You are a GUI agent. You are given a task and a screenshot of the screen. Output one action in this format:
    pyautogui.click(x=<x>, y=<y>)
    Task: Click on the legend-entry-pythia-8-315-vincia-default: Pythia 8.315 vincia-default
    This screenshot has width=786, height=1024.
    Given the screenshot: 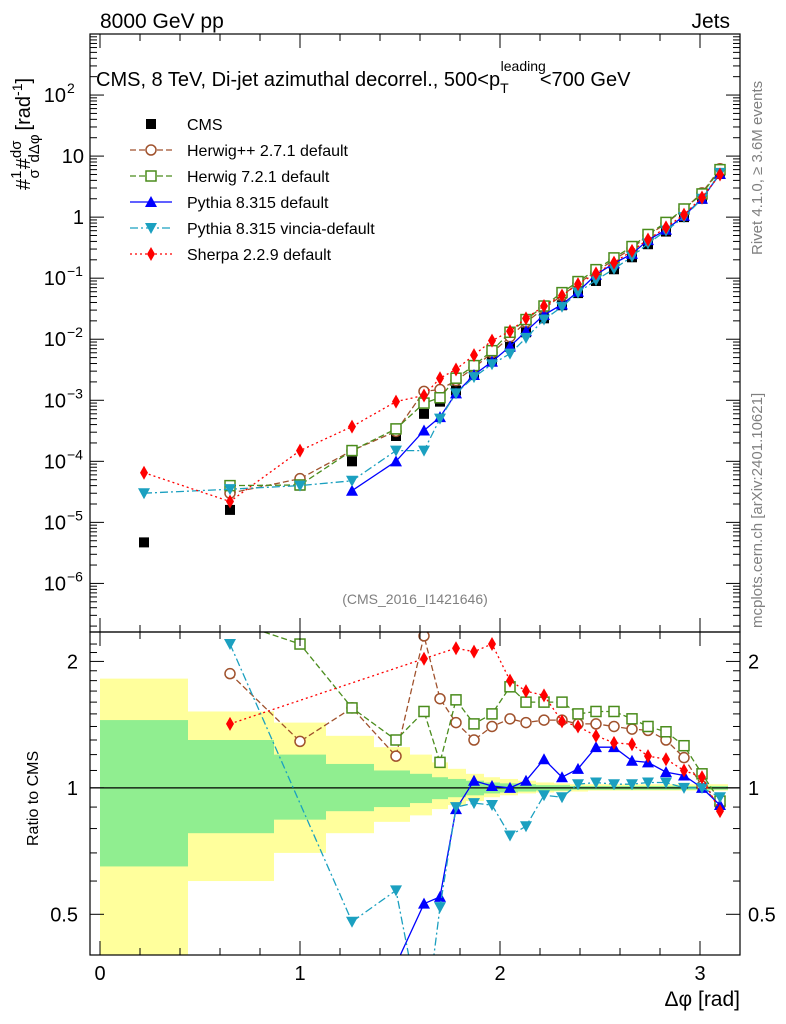 What is the action you would take?
    pyautogui.click(x=252, y=229)
    